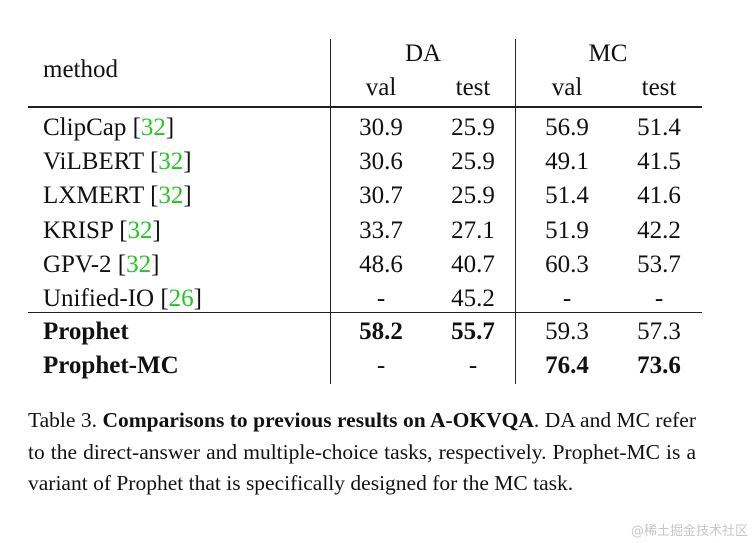 The image size is (754, 543). I want to click on value-cell-mc-val: 49.1, so click(567, 162).